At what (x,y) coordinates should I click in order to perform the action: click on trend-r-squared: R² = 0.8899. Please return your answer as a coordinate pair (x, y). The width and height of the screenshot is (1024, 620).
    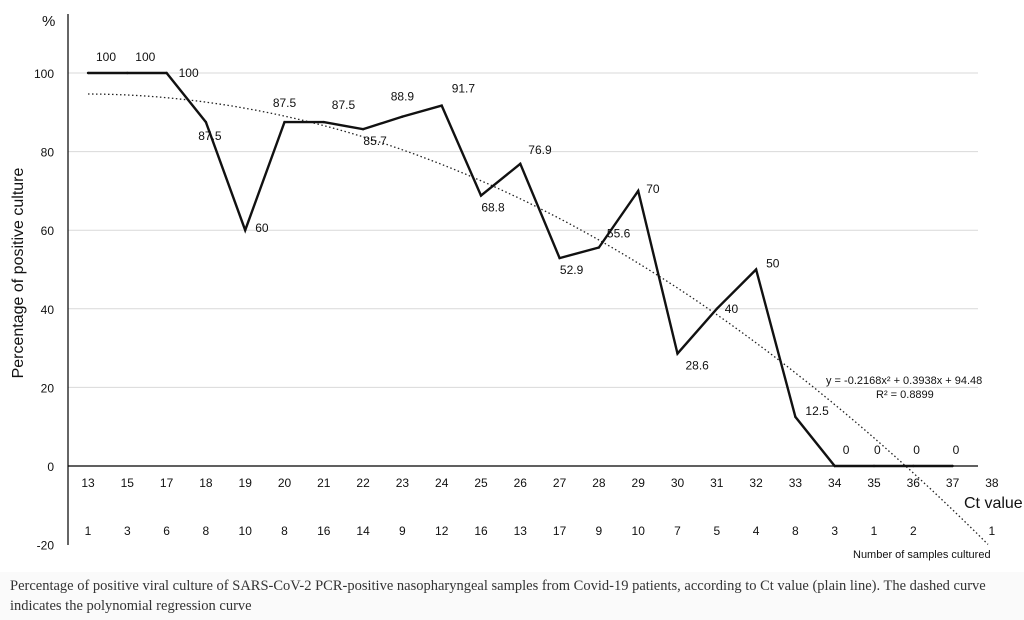
    Looking at the image, I should click on (905, 395).